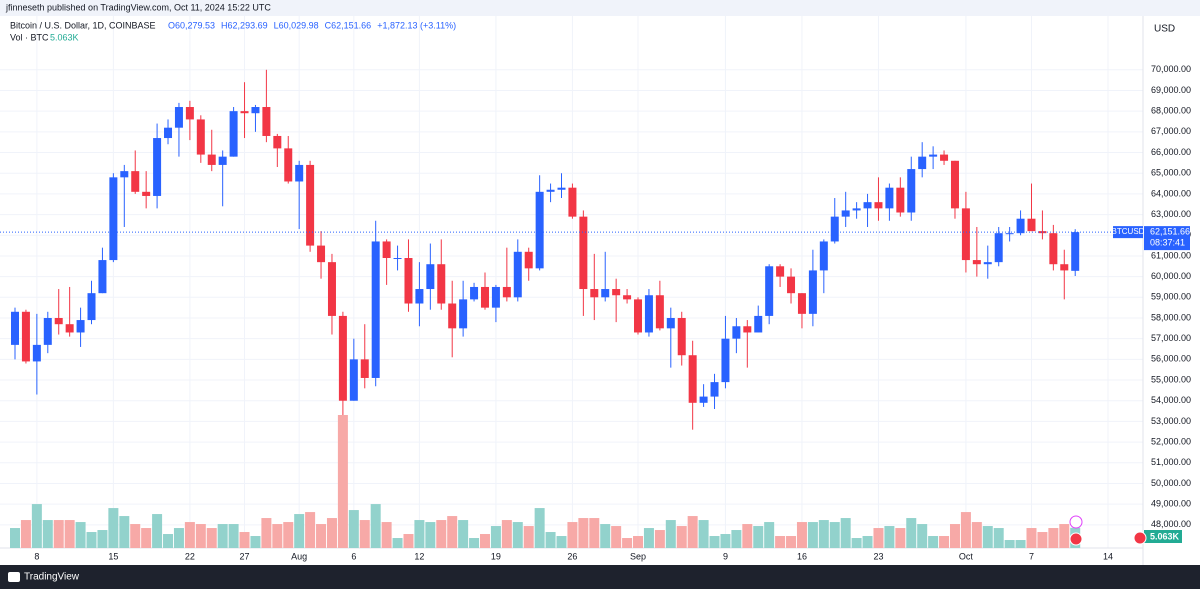 Image resolution: width=1200 pixels, height=589 pixels. Describe the element at coordinates (1171, 276) in the screenshot. I see `y-tick-label: 60,000.00` at that location.